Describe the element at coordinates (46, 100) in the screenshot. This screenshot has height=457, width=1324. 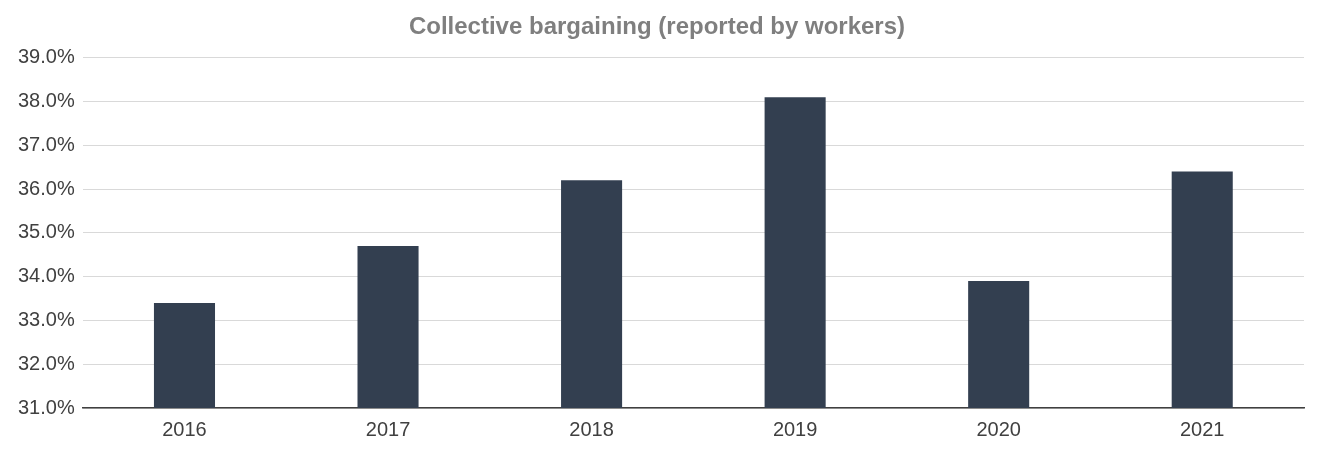
I see `y-tick-label: 38.0%` at that location.